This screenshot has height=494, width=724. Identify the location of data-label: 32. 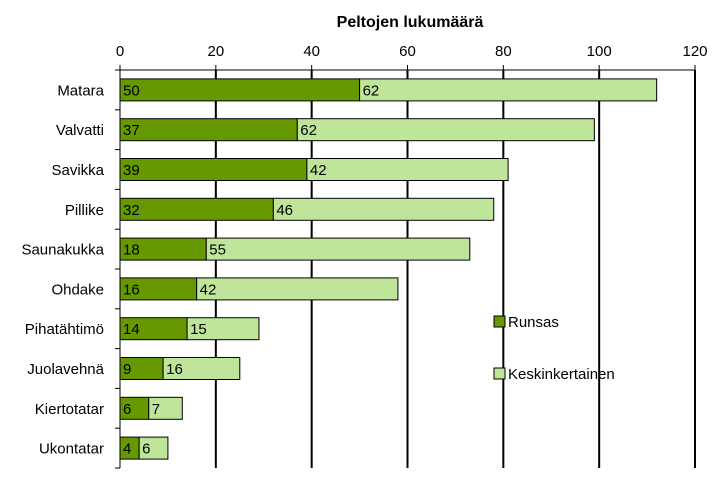
(131, 210).